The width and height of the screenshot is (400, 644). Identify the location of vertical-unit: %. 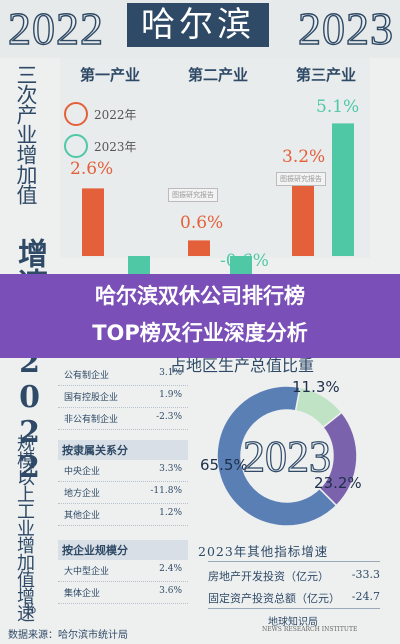
(30, 609).